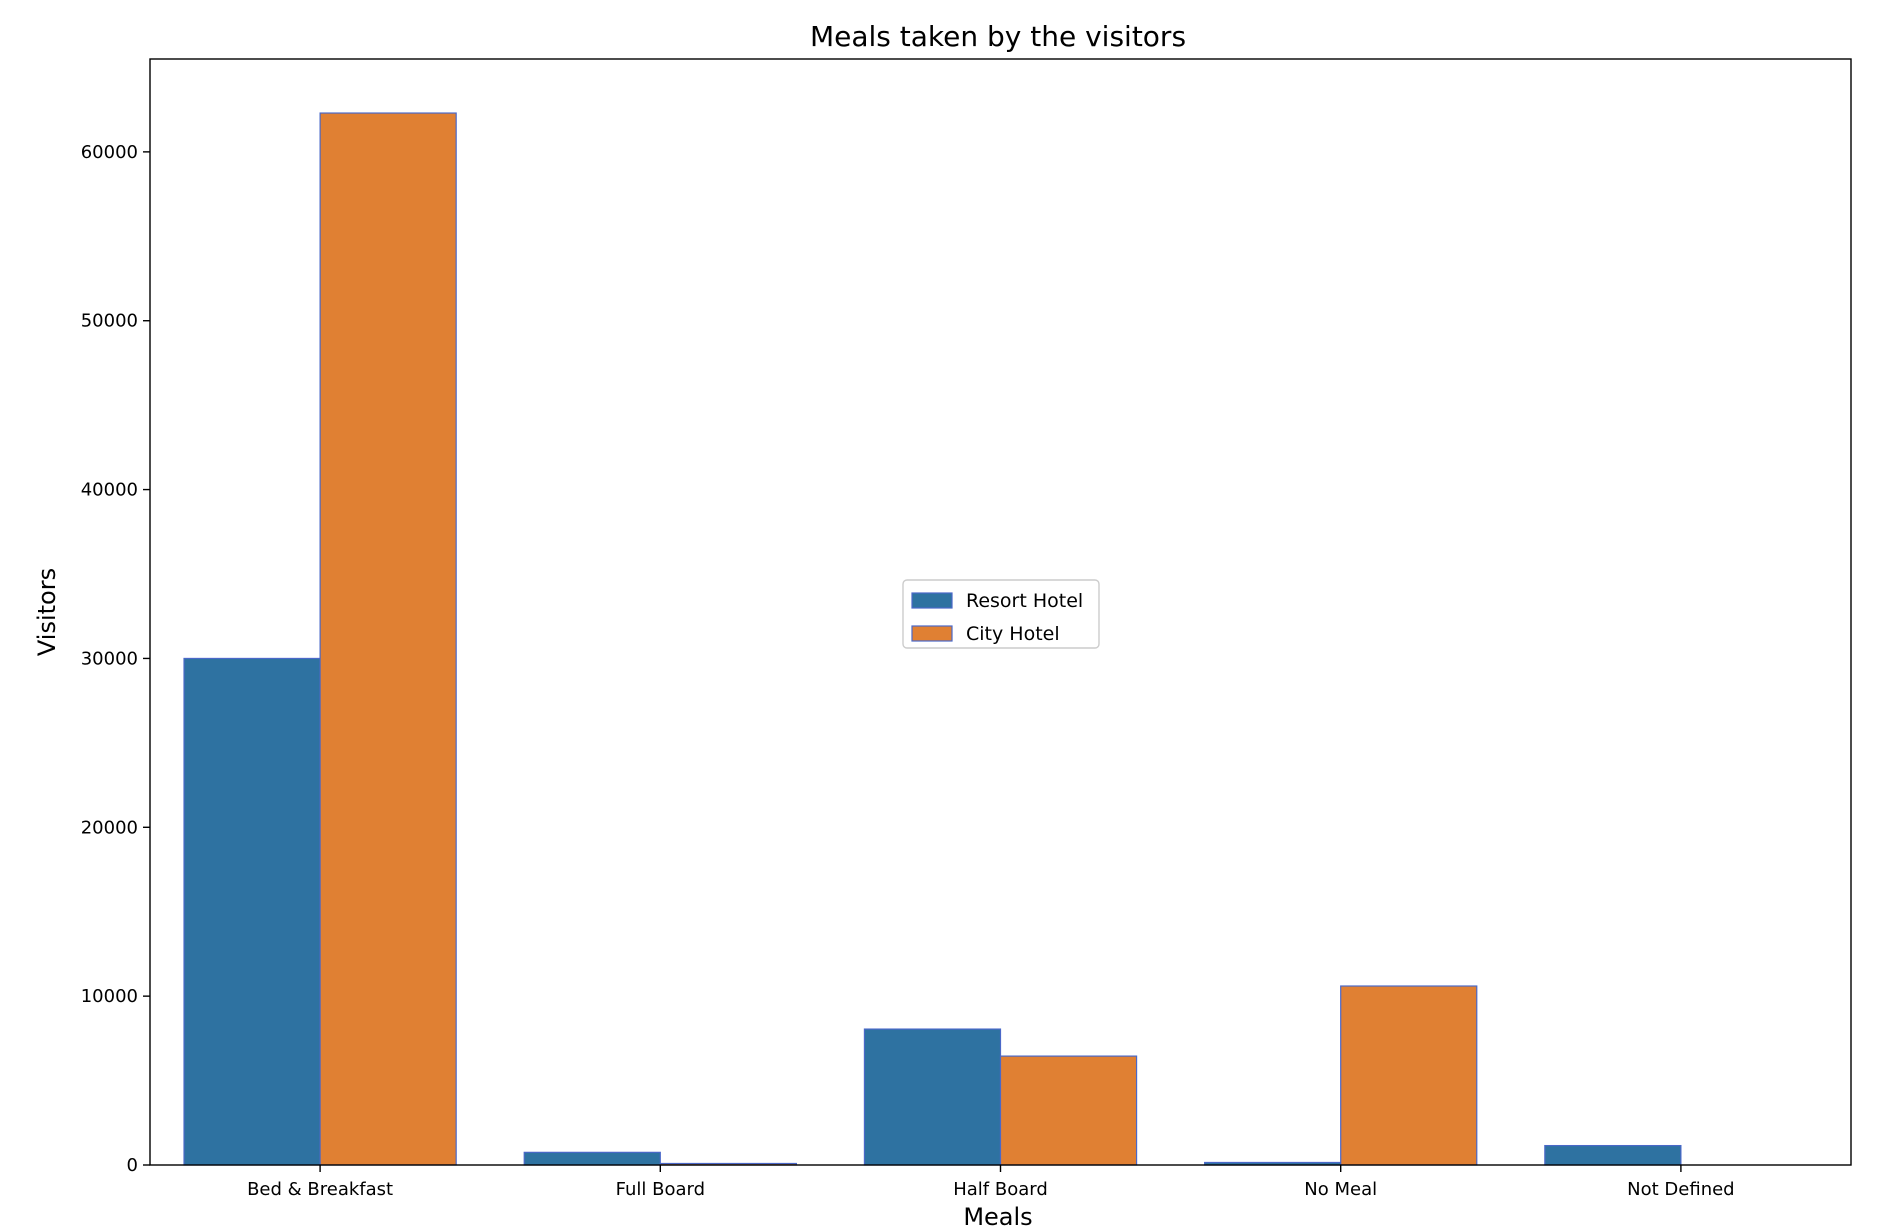 This screenshot has height=1230, width=1888. What do you see at coordinates (109, 827) in the screenshot?
I see `y-tick-label: 20000` at bounding box center [109, 827].